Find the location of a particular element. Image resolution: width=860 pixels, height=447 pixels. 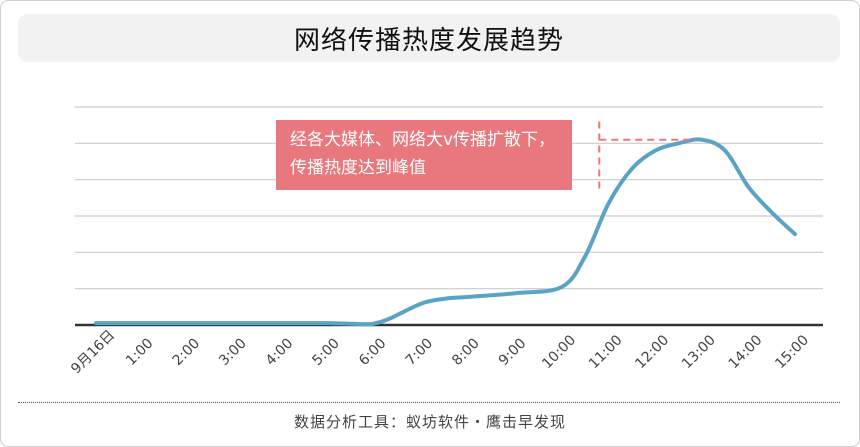

x-tick-label-1: 1:00 is located at coordinates (140, 352).